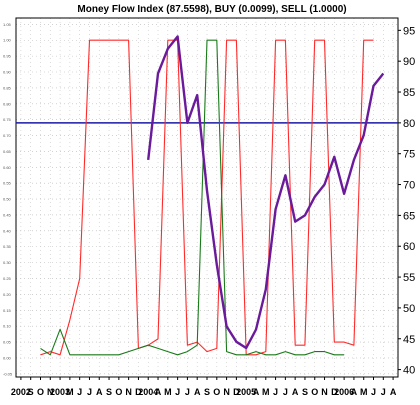 This screenshot has height=405, width=420. What do you see at coordinates (409, 309) in the screenshot?
I see `right-tick-label: 50` at bounding box center [409, 309].